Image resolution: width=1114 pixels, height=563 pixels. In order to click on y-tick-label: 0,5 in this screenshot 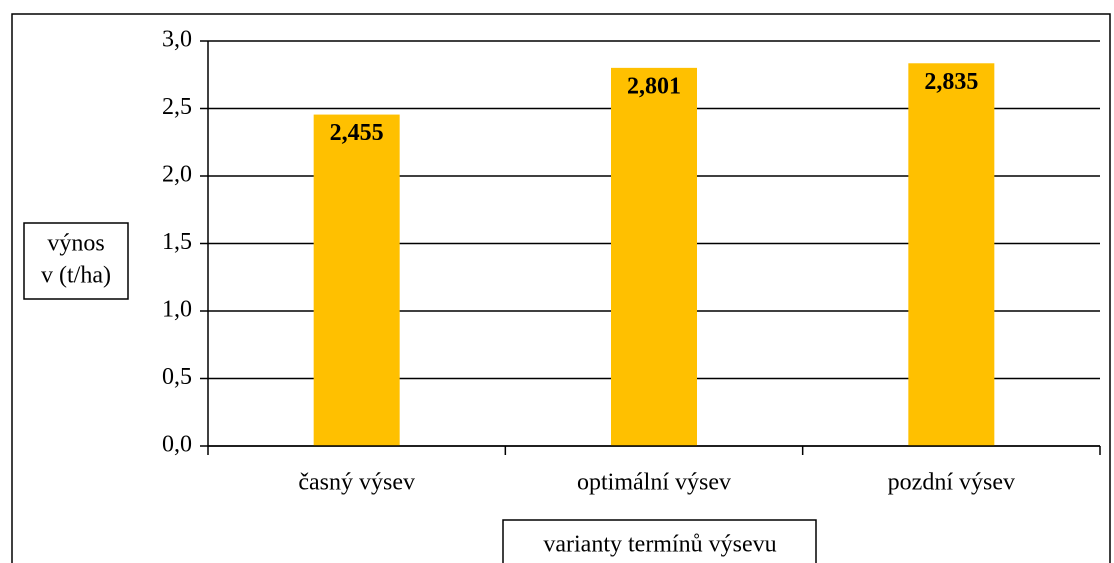, I will do `click(177, 377)`.